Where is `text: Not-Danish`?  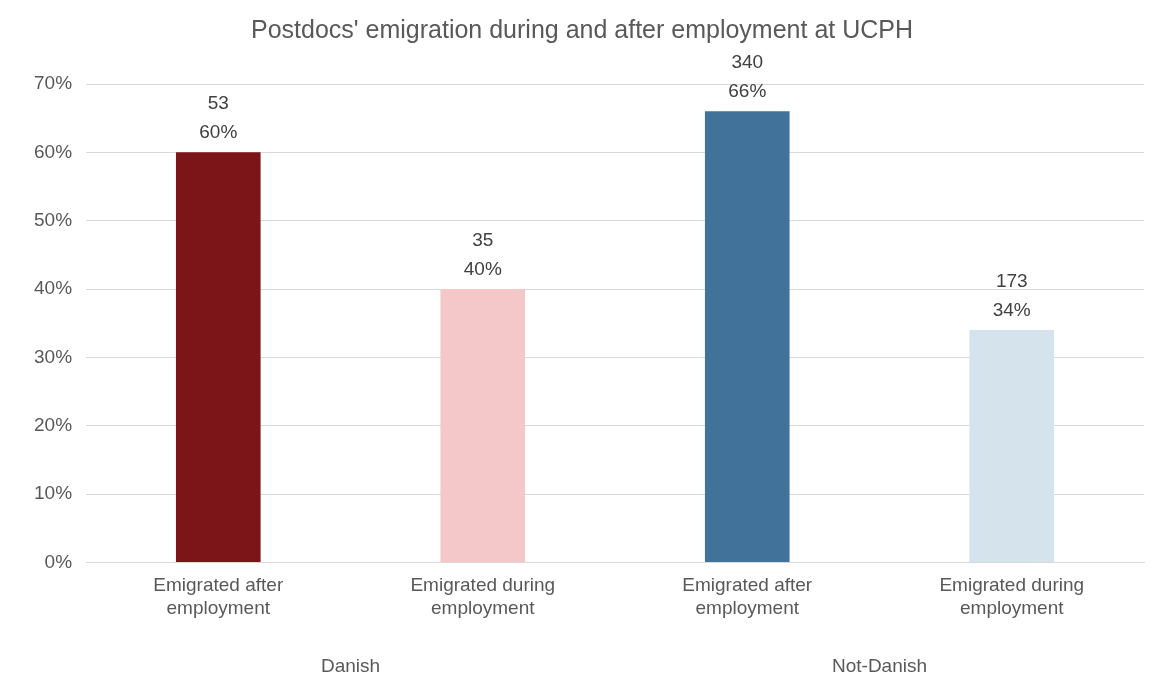 text: Not-Danish is located at coordinates (879, 665).